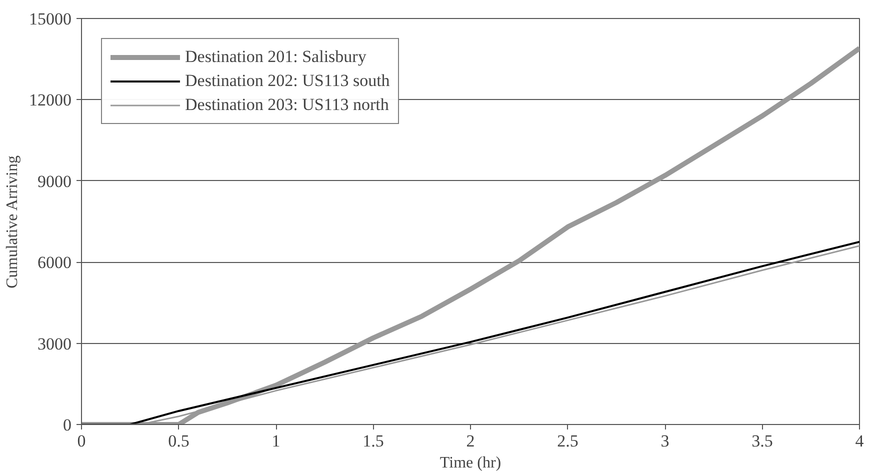 This screenshot has width=869, height=474. I want to click on x-tick-label: 1.5, so click(373, 441).